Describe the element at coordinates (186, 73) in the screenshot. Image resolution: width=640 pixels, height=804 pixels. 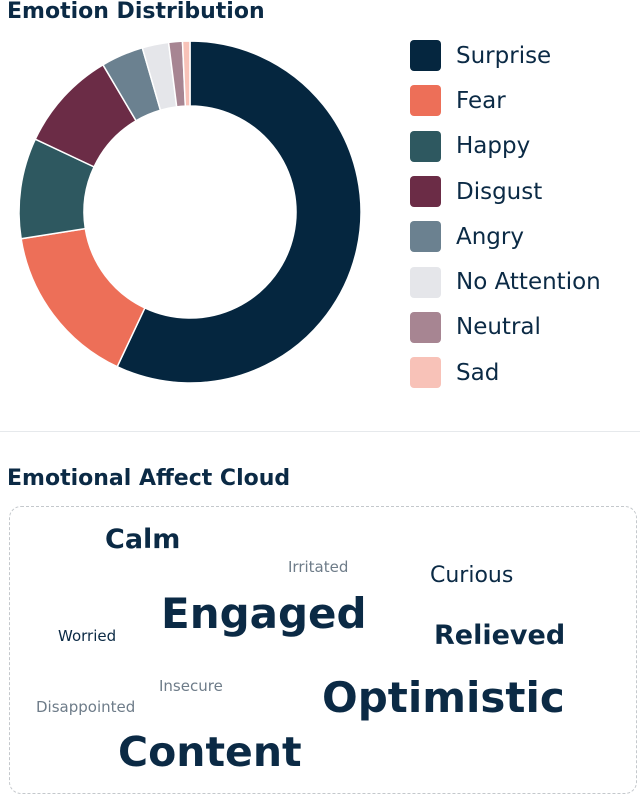
I see `donut-slice-sad` at that location.